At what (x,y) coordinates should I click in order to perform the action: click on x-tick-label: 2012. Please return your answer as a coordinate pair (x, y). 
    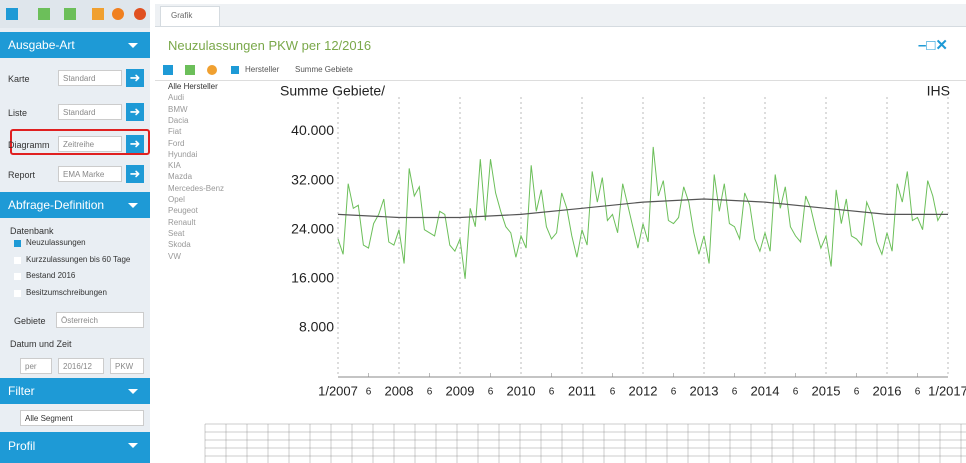
    Looking at the image, I should click on (643, 390).